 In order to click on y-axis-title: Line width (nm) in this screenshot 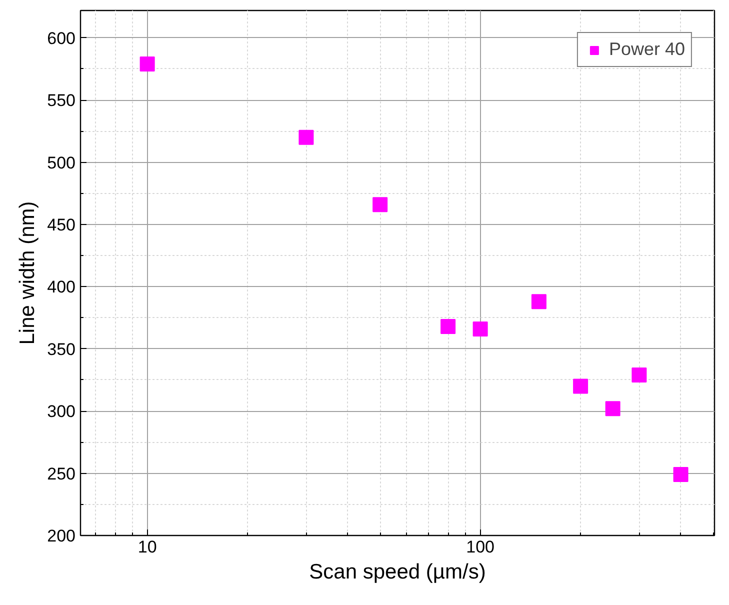, I will do `click(28, 273)`.